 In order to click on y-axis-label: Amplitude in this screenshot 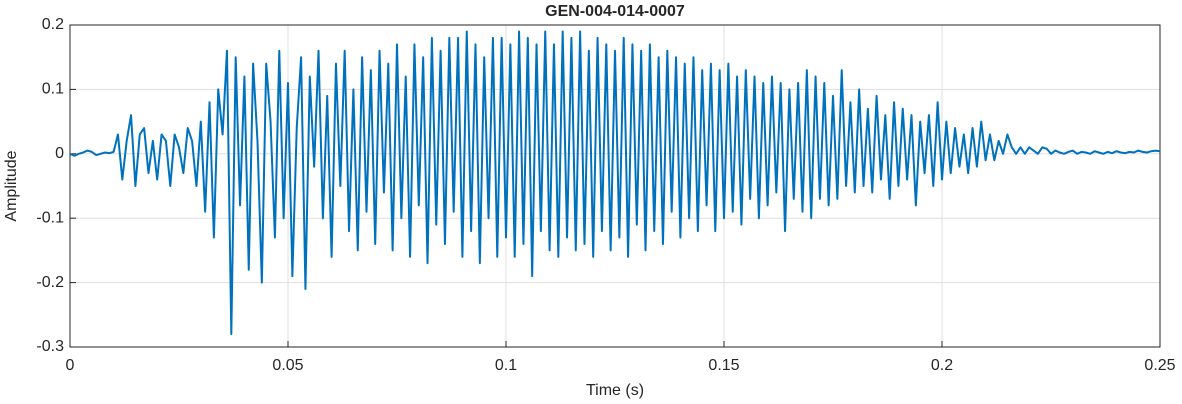, I will do `click(11, 185)`.